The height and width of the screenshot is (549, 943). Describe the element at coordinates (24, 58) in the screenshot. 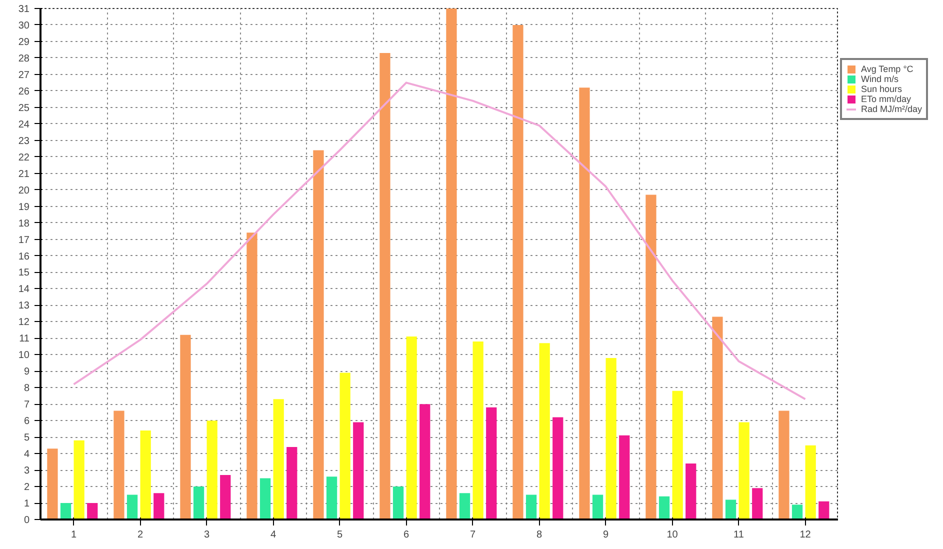

I see `y-tick-label: 28` at that location.